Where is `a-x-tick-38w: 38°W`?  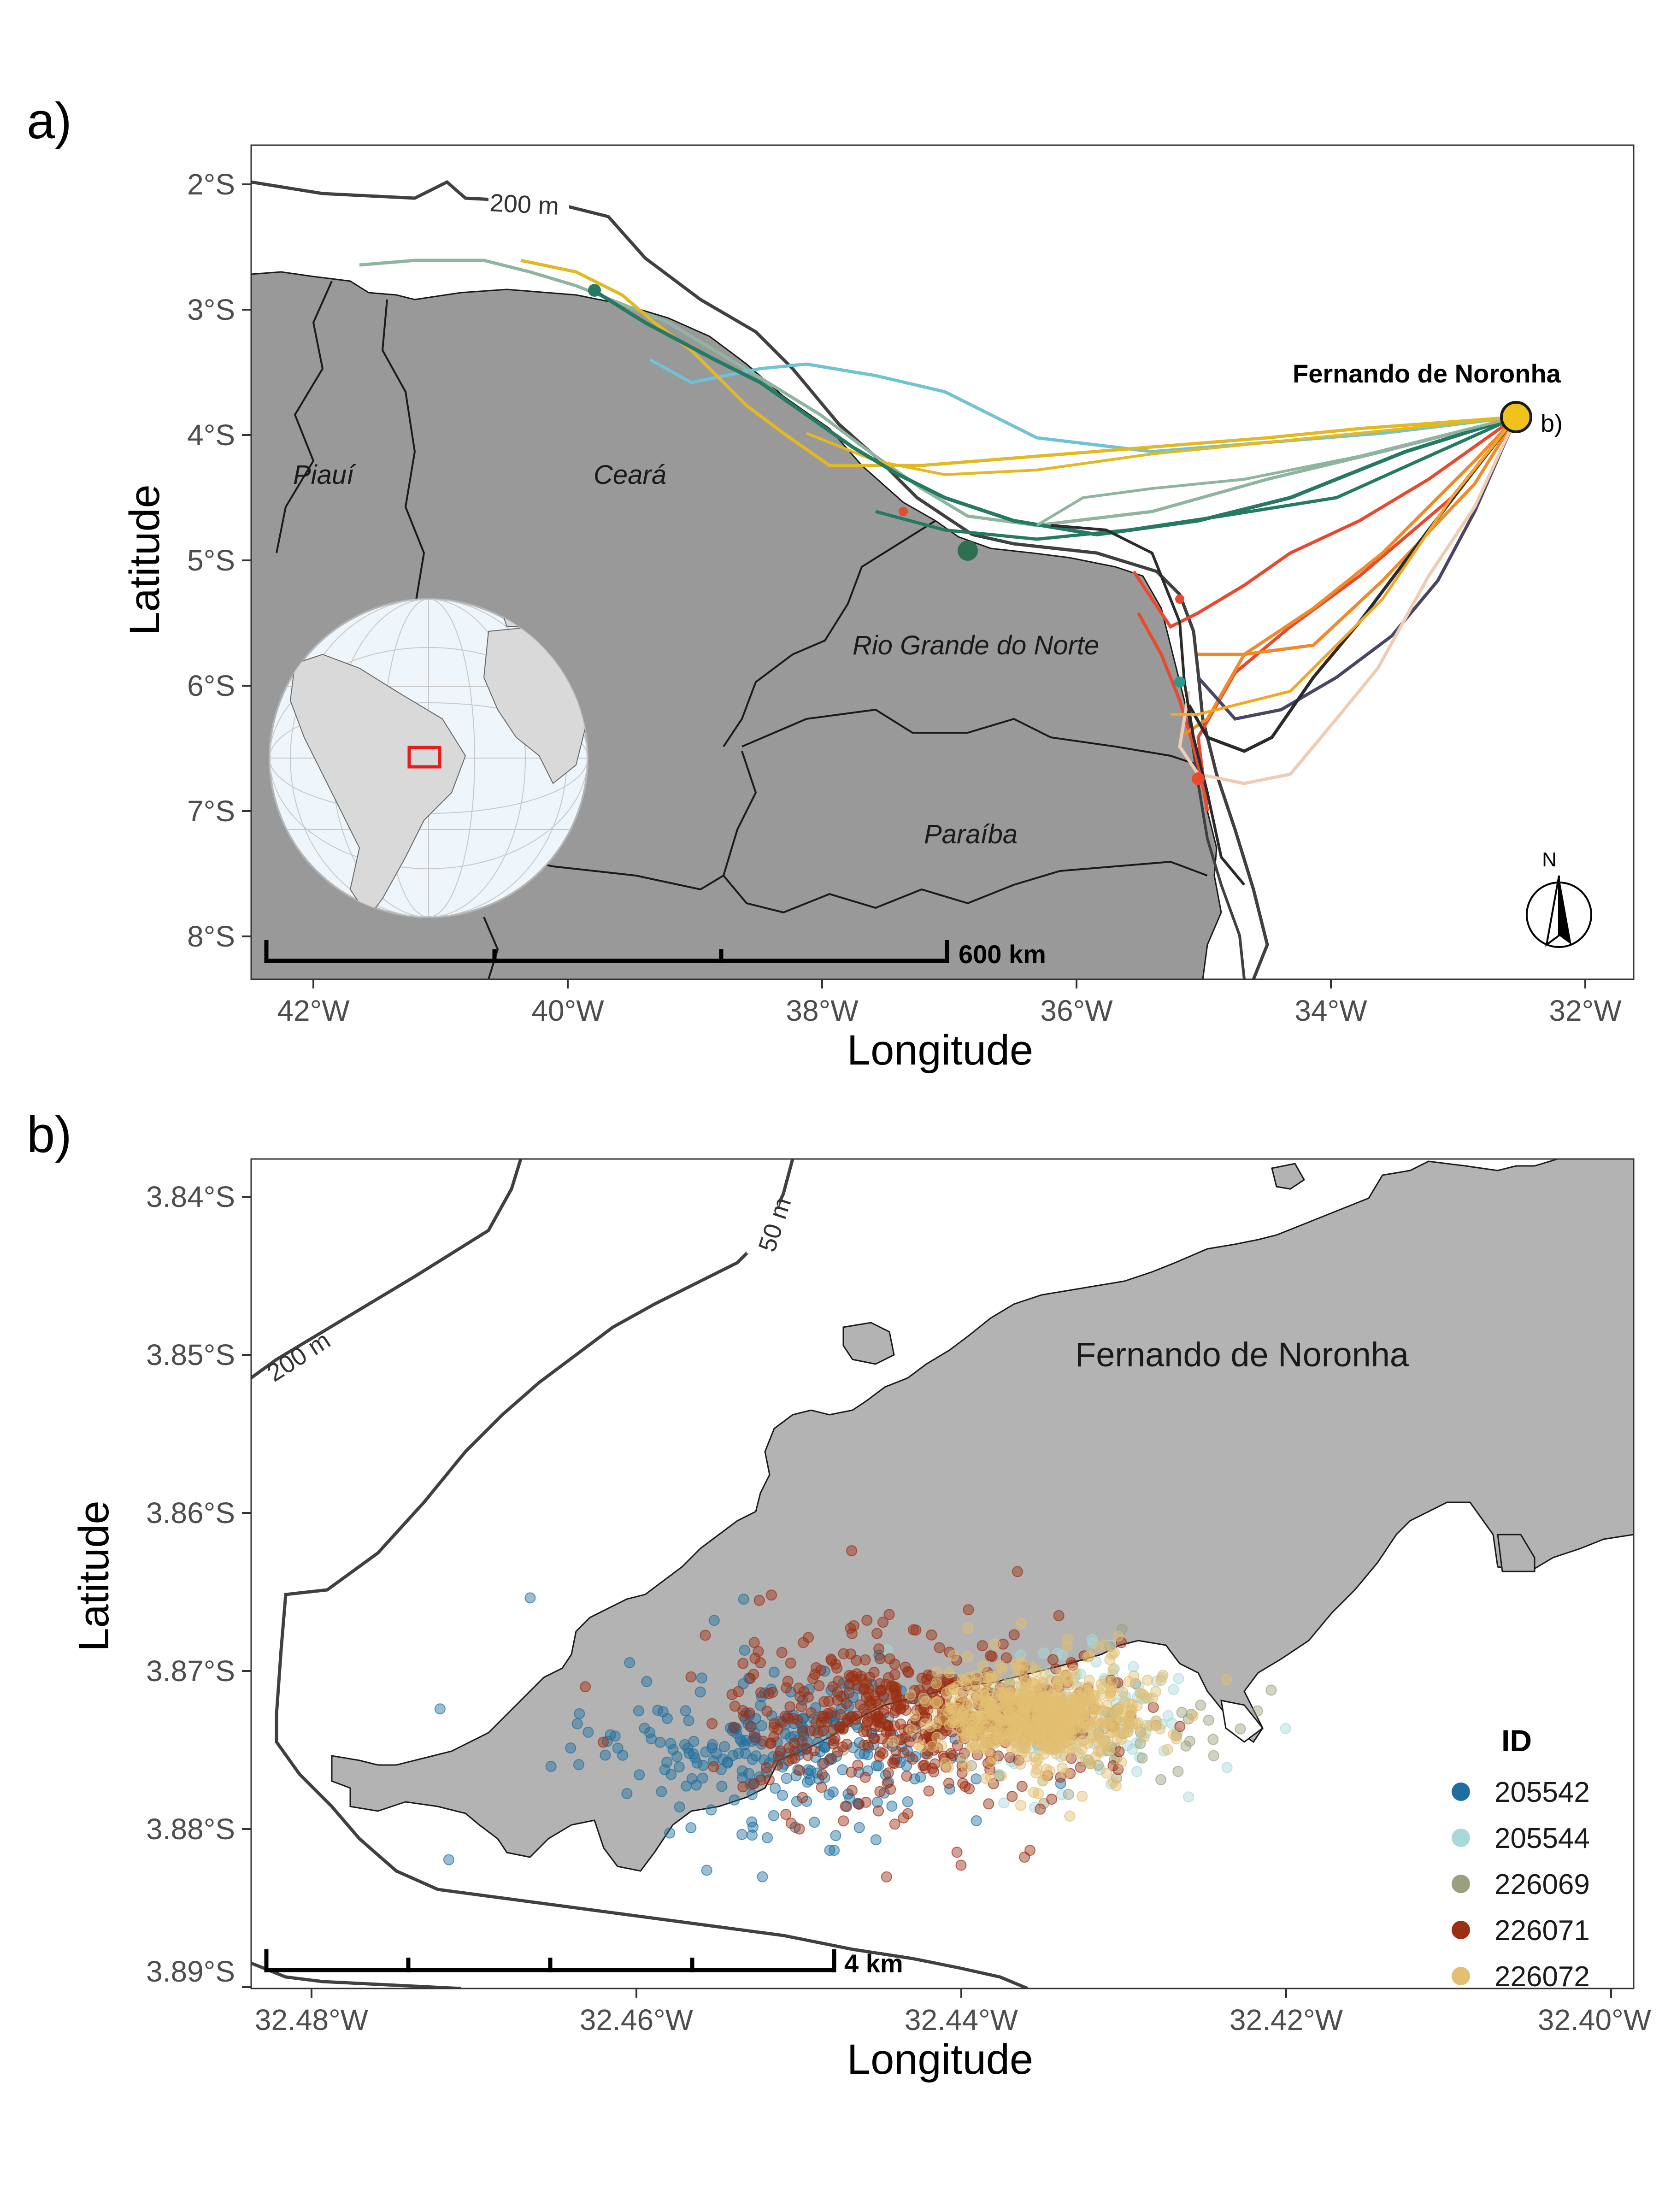 a-x-tick-38w: 38°W is located at coordinates (822, 1010).